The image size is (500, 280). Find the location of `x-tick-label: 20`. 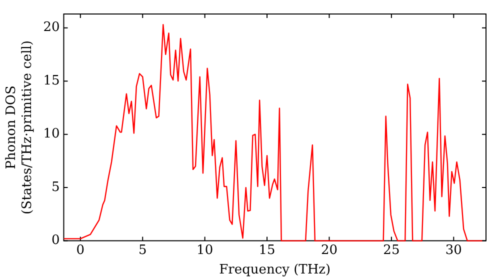

x-tick-label: 20 is located at coordinates (329, 250).